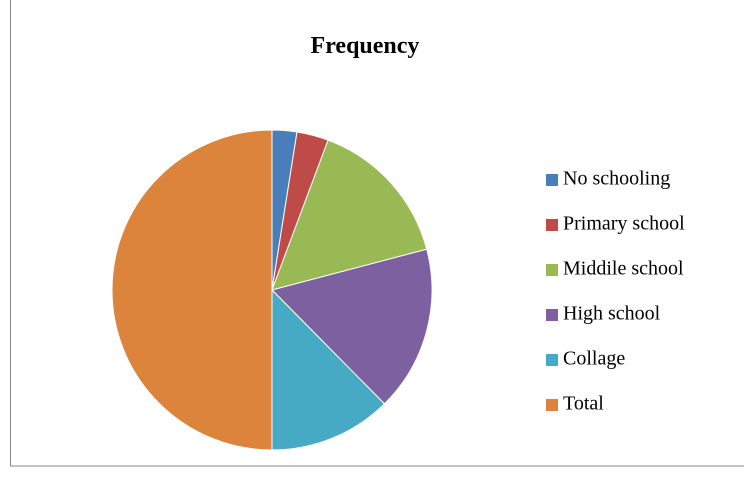 This screenshot has height=477, width=744. What do you see at coordinates (365, 46) in the screenshot?
I see `chart-title: Frequency` at bounding box center [365, 46].